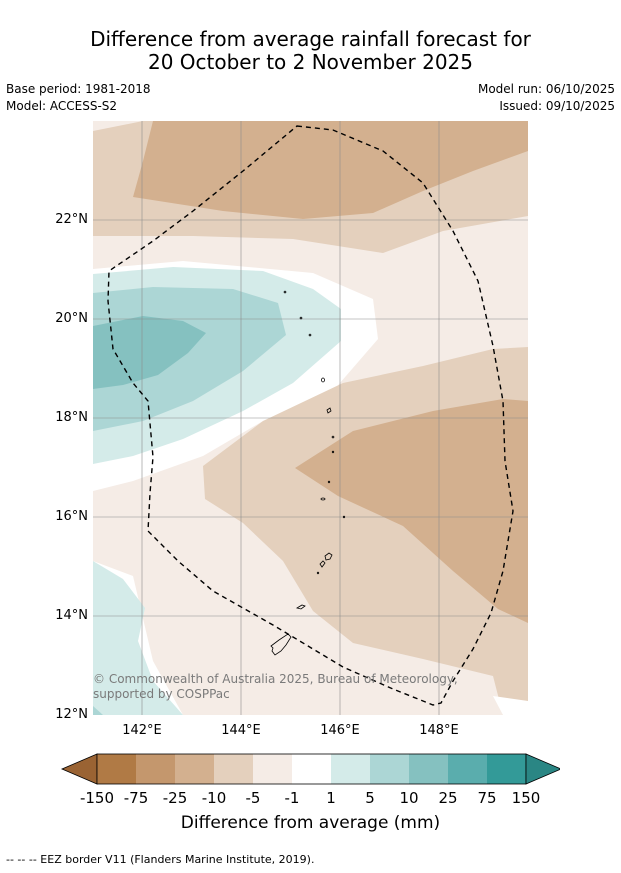 The height and width of the screenshot is (873, 621). Describe the element at coordinates (71, 219) in the screenshot. I see `lat-label-22n: 22°N` at that location.